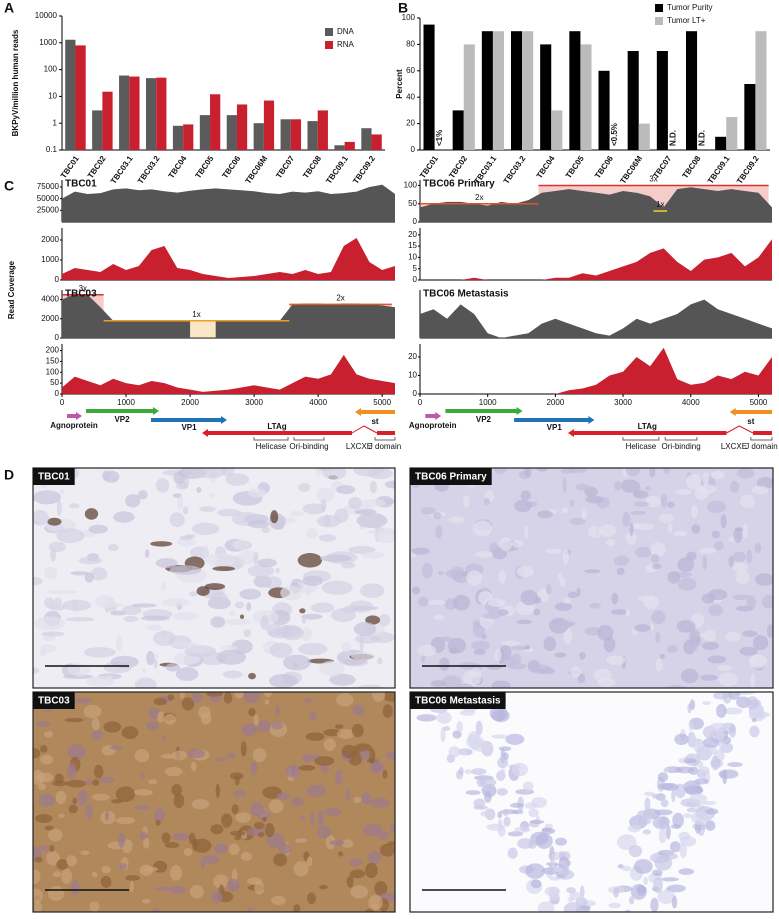 The height and width of the screenshot is (919, 779). What do you see at coordinates (57, 337) in the screenshot?
I see `y-tick-label: 0` at bounding box center [57, 337].